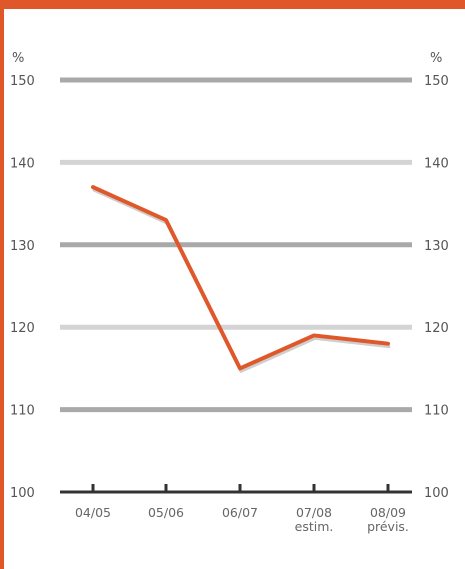  Describe the element at coordinates (388, 519) in the screenshot. I see `x-tick-label-4: 08/09 prévis.` at that location.